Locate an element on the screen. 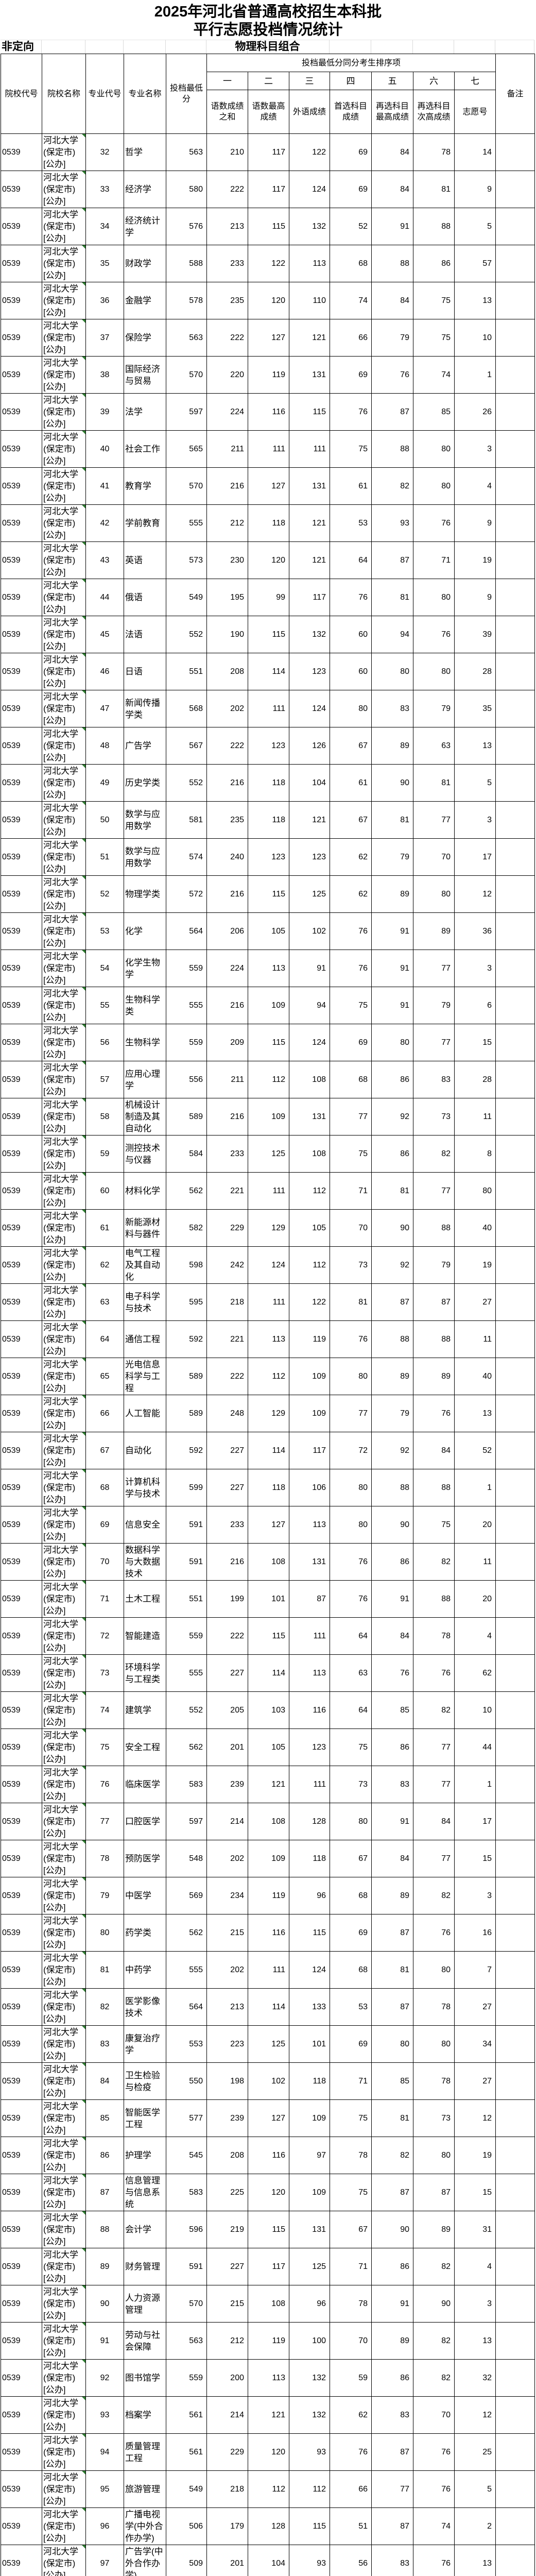 The width and height of the screenshot is (536, 2576). cell-min-score: 551 is located at coordinates (187, 671).